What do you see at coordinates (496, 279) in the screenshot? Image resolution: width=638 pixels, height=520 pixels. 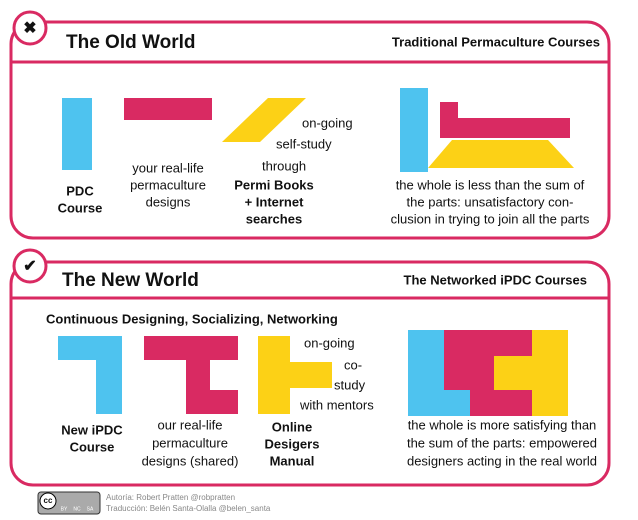 I see `panel-subtitle: The Networked iPDC Courses` at bounding box center [496, 279].